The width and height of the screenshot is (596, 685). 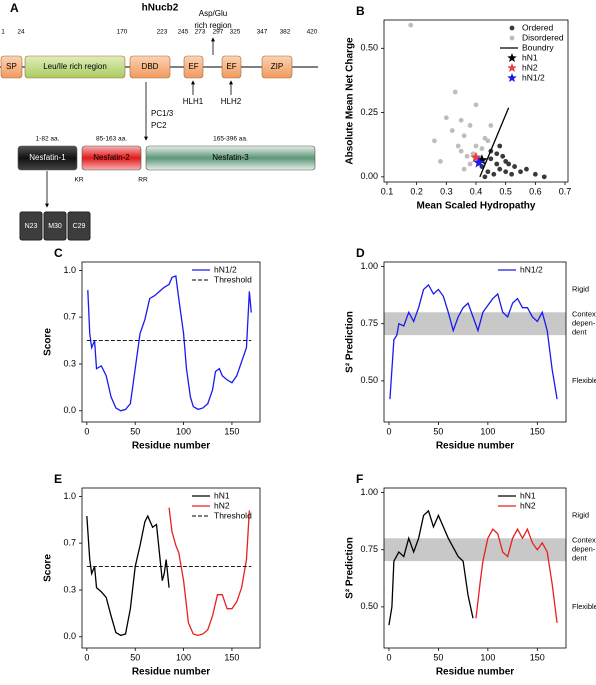 What do you see at coordinates (475, 550) in the screenshot?
I see `context-band` at bounding box center [475, 550].